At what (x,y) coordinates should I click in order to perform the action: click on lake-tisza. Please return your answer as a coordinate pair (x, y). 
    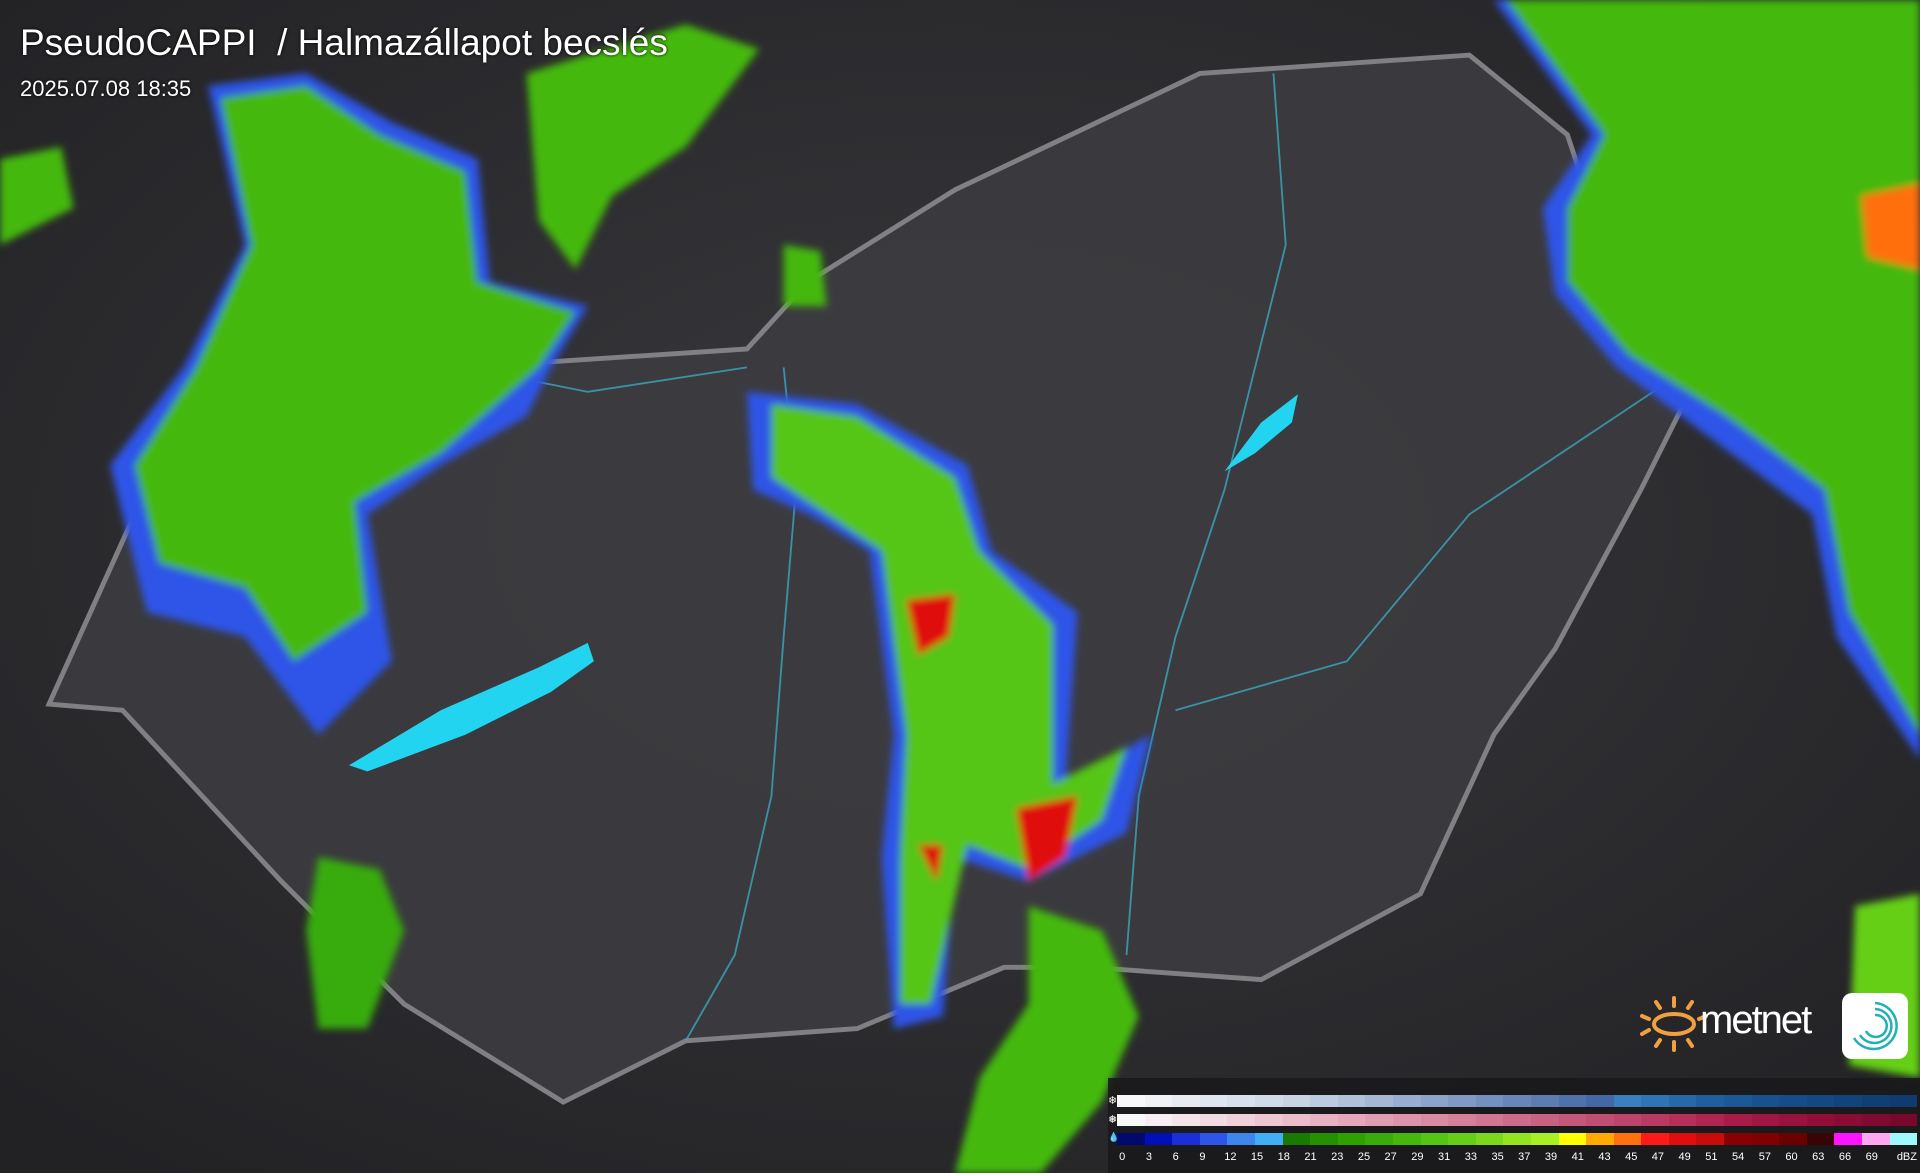
    Looking at the image, I should click on (1261, 433).